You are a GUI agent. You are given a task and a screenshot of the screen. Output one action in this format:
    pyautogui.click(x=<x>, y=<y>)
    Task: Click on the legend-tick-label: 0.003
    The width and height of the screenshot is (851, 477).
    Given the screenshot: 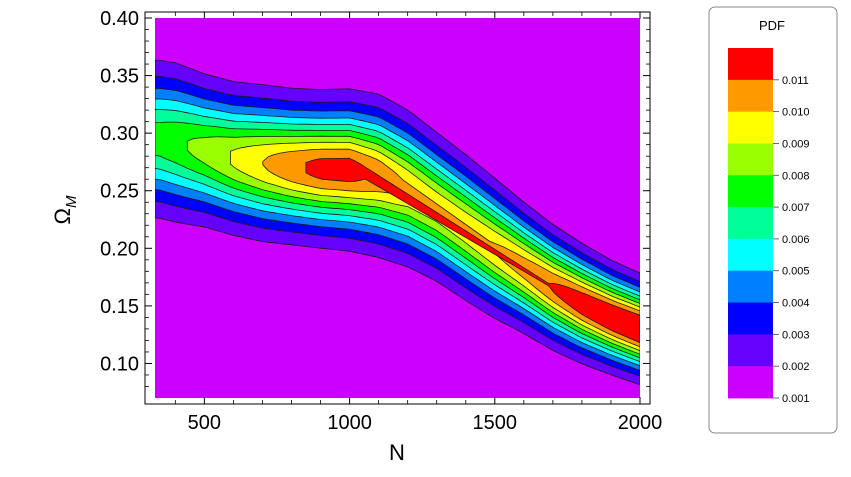 What is the action you would take?
    pyautogui.click(x=796, y=335)
    